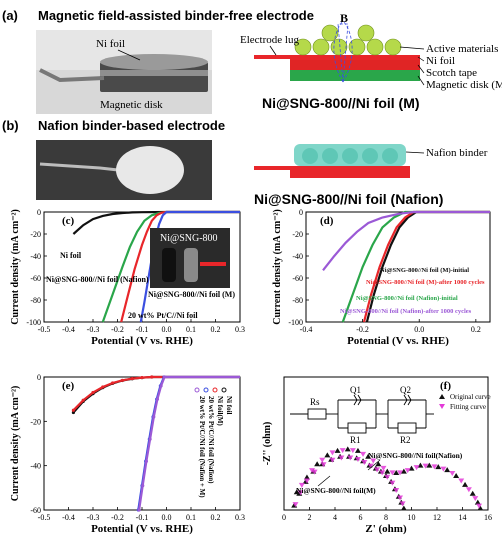  I want to click on inset-label: Ni@SNG-800, so click(189, 238).